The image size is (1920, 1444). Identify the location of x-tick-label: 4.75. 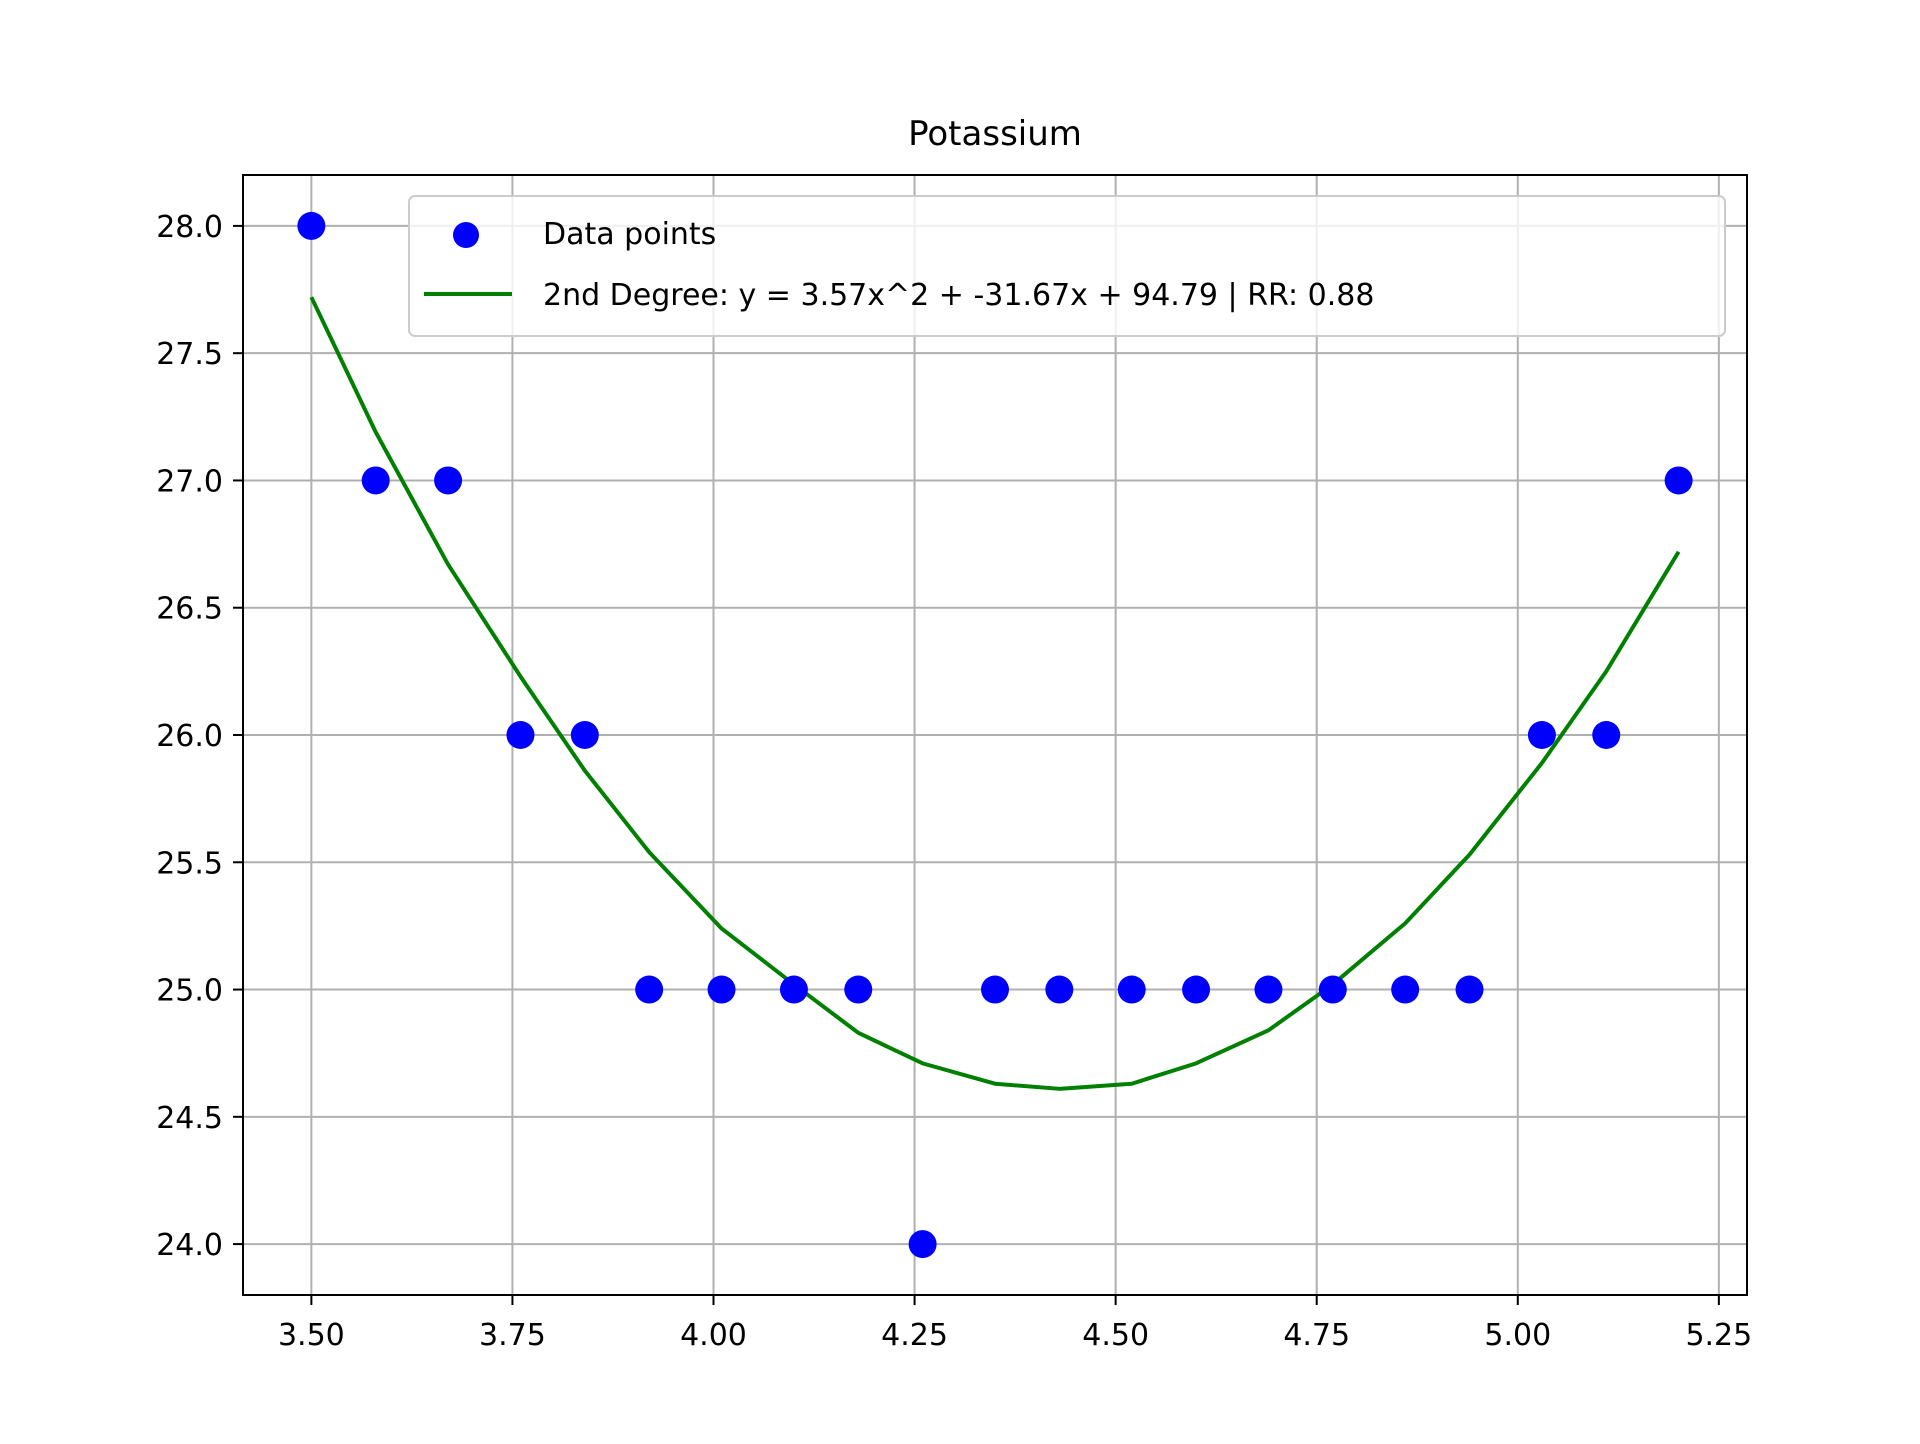
(1316, 1335).